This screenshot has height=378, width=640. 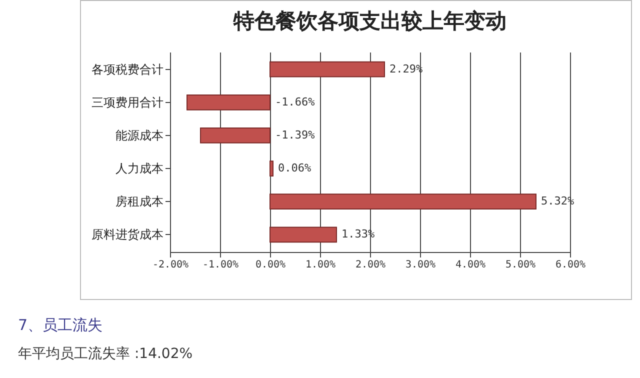 I want to click on y-tick-label: 各项税费合计, so click(x=128, y=69).